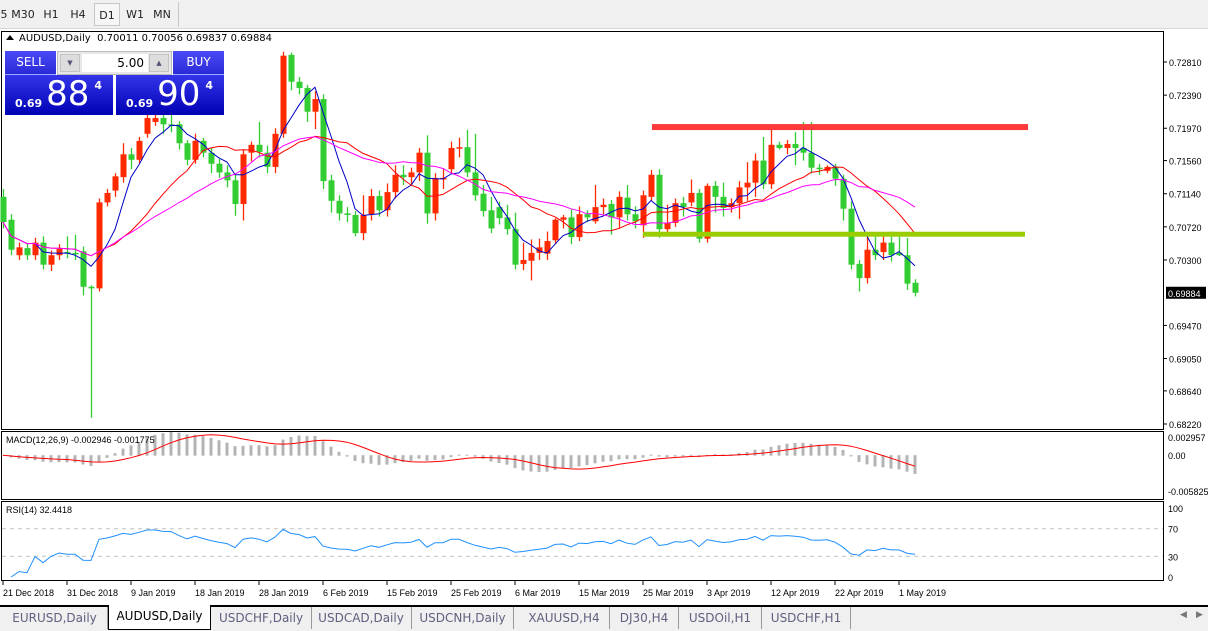 This screenshot has height=631, width=1208. What do you see at coordinates (1185, 129) in the screenshot?
I see `price-tick-label: 0.71970` at bounding box center [1185, 129].